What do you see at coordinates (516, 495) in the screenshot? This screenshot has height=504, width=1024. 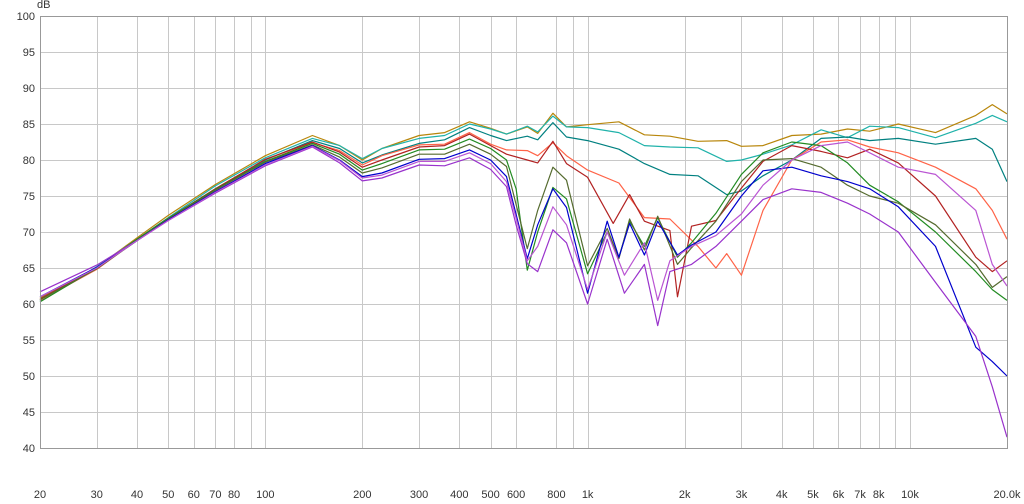 I see `x-tick-label: 600` at bounding box center [516, 495].